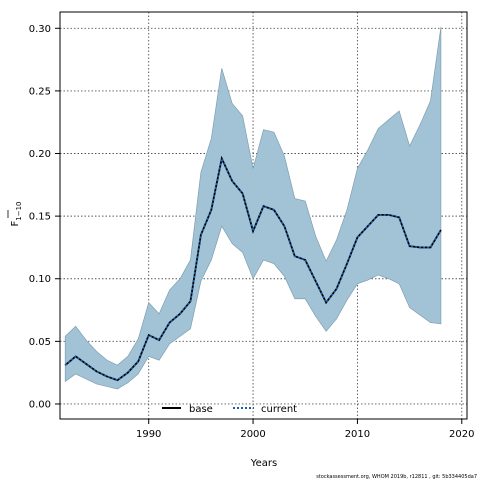 The image size is (480, 480). Describe the element at coordinates (15, 224) in the screenshot. I see `y-axis-label-main: F` at that location.